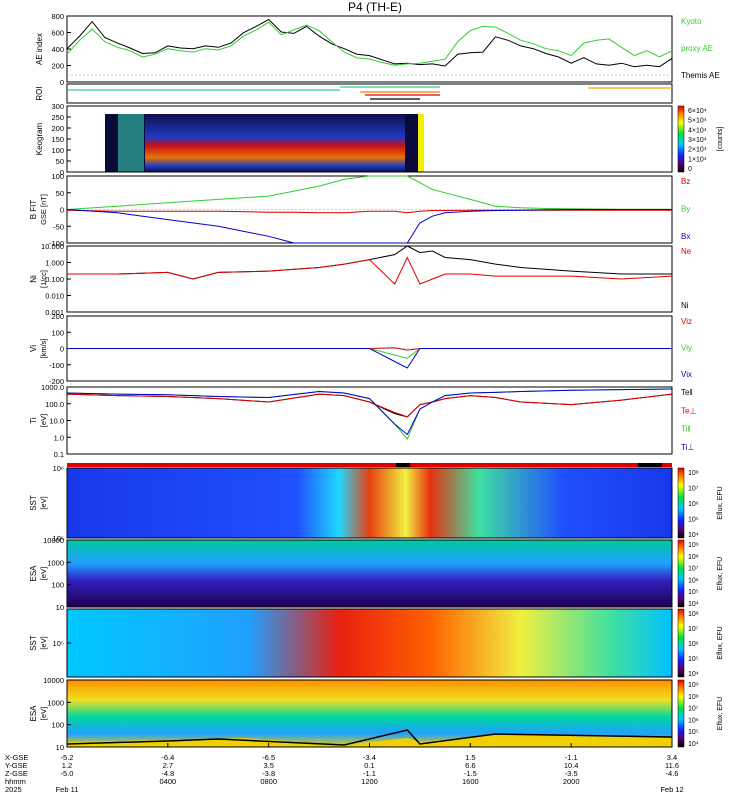  Describe the element at coordinates (691, 21) in the screenshot. I see `legend-ae: Kyoto` at that location.